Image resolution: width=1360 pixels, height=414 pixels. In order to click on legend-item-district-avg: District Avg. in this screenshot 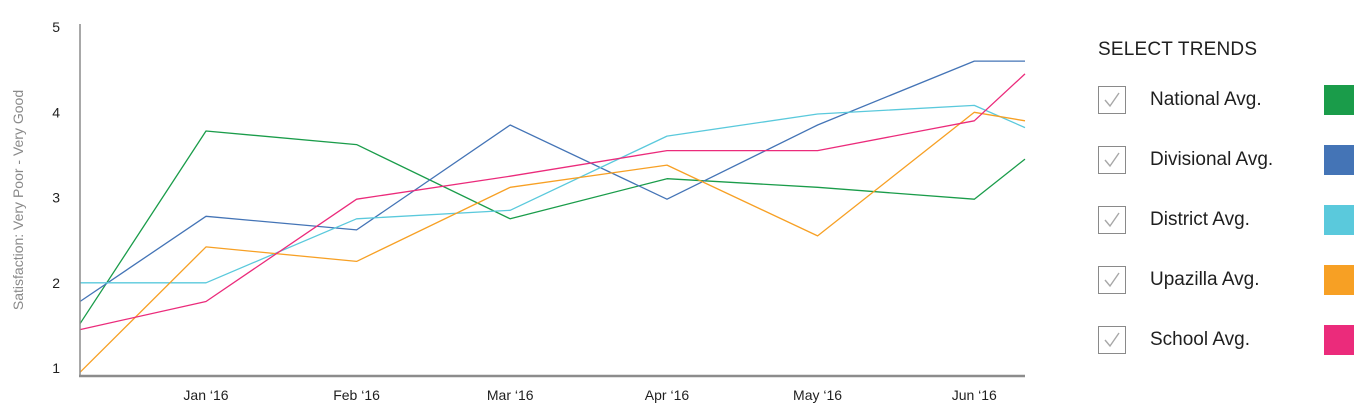, I will do `click(1229, 235)`.